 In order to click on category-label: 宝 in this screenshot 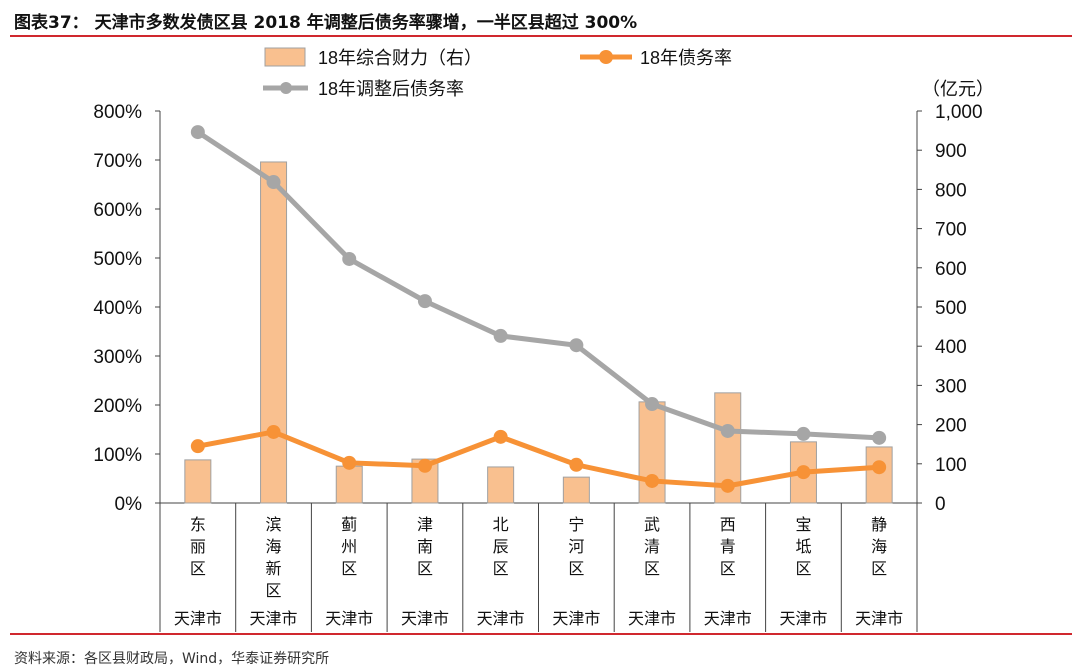, I will do `click(803, 525)`.